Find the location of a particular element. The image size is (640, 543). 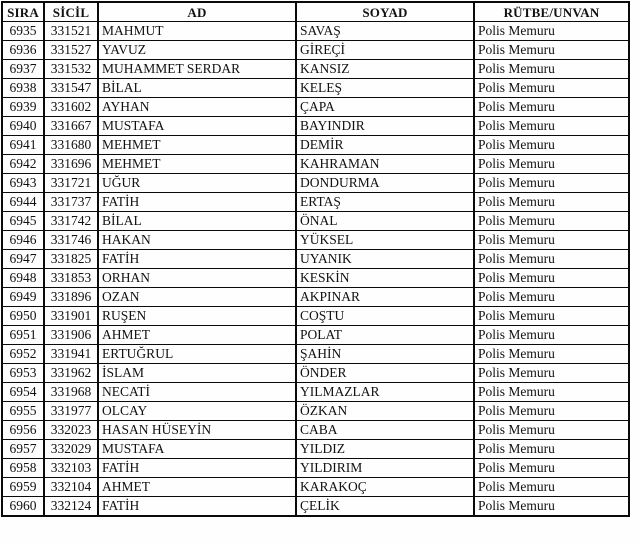

cell-sicil: 331746 is located at coordinates (71, 240).